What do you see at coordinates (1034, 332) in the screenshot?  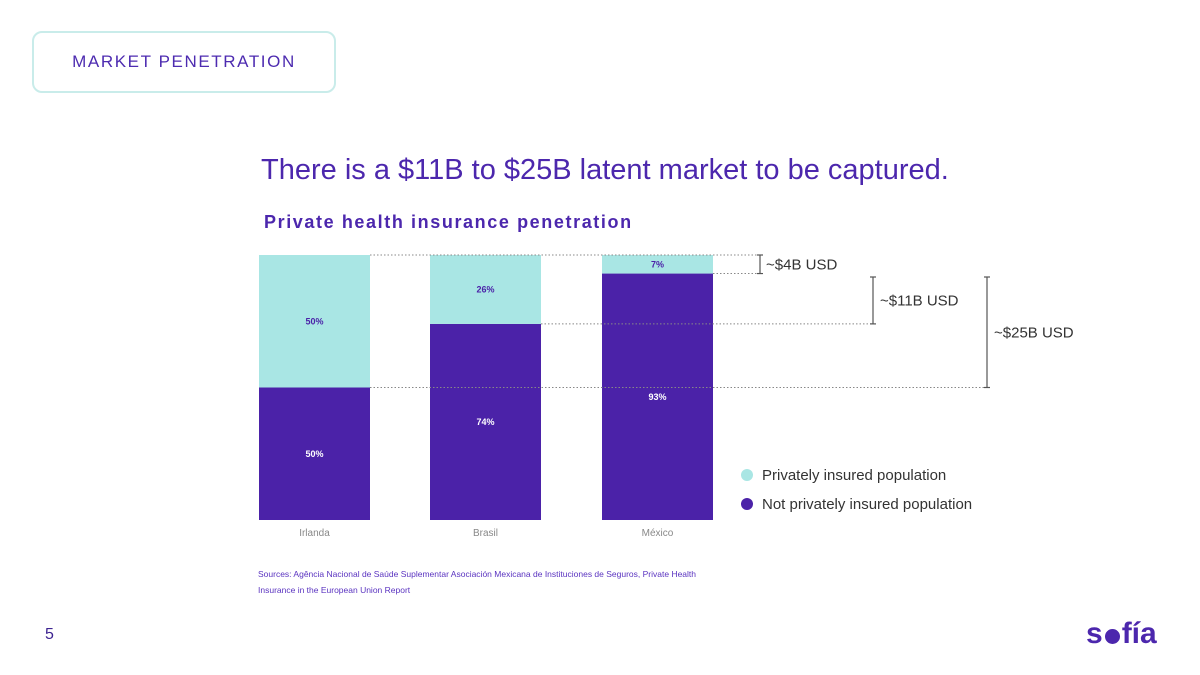 I see `annotation-label: ~$25B USD` at bounding box center [1034, 332].